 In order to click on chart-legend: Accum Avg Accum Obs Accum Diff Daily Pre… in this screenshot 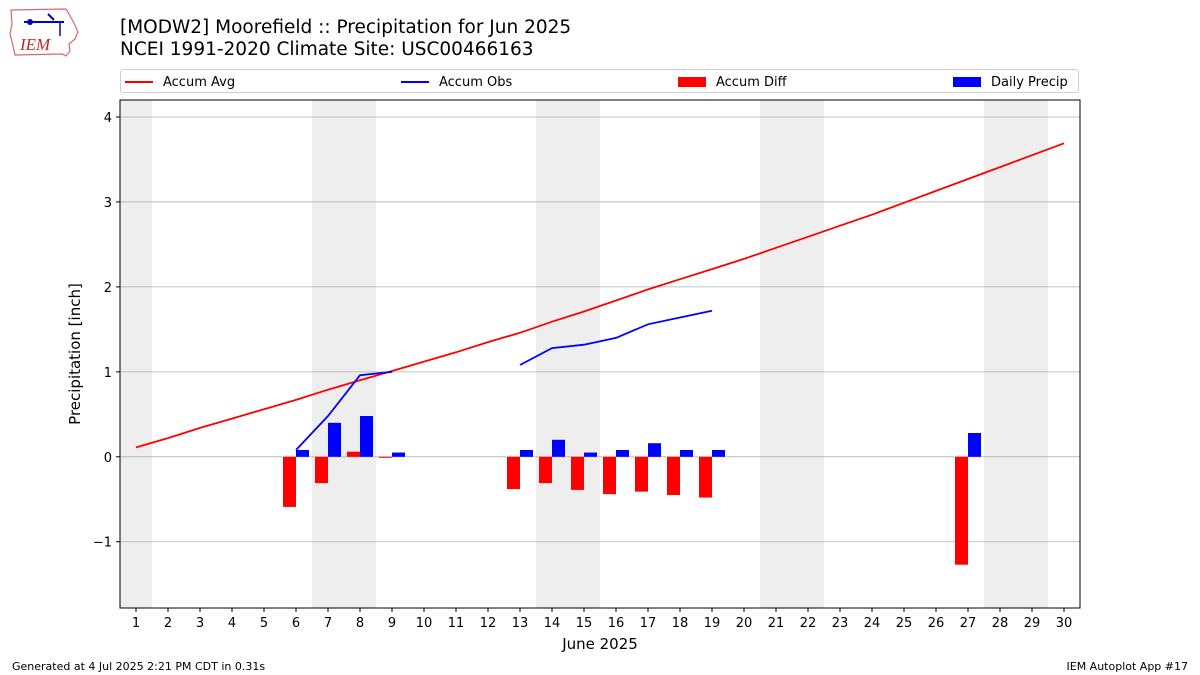, I will do `click(599, 81)`.